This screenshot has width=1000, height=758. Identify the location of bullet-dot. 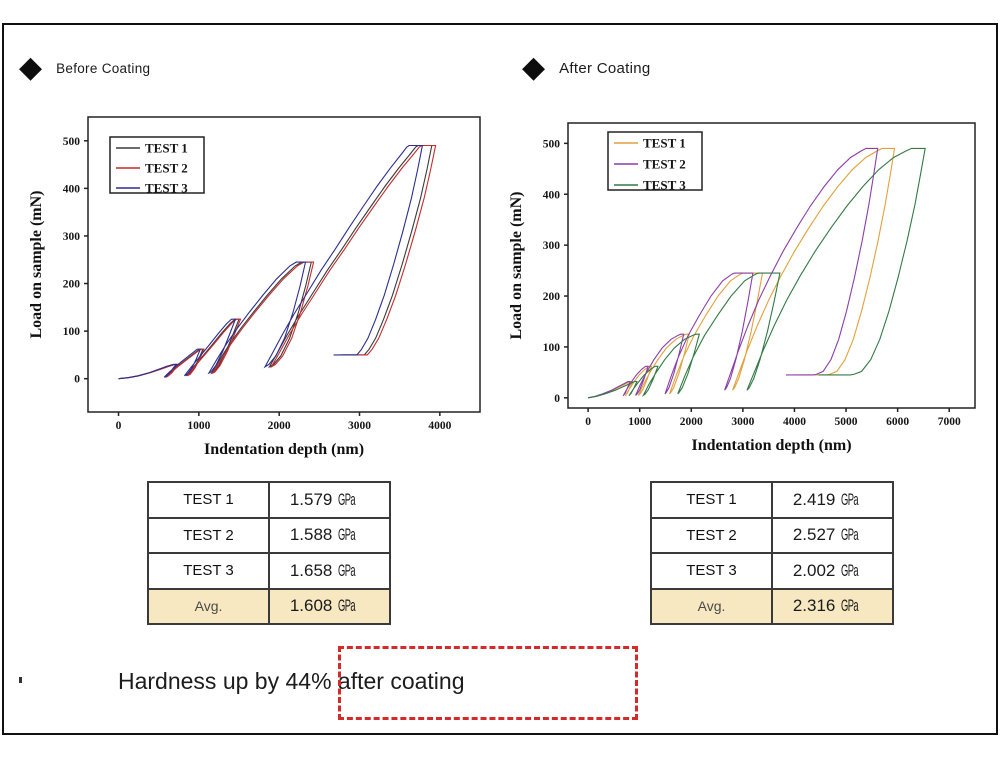
(20, 680).